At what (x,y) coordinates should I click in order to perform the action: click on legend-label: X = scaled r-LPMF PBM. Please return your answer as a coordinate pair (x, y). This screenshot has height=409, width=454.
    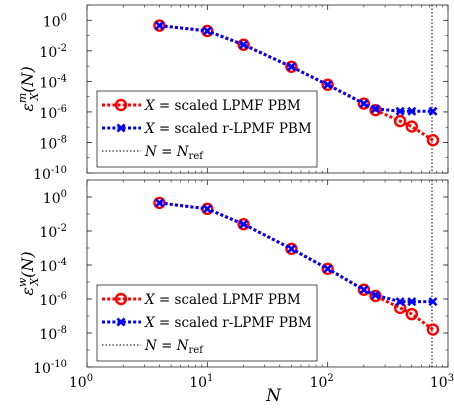
    Looking at the image, I should click on (228, 129).